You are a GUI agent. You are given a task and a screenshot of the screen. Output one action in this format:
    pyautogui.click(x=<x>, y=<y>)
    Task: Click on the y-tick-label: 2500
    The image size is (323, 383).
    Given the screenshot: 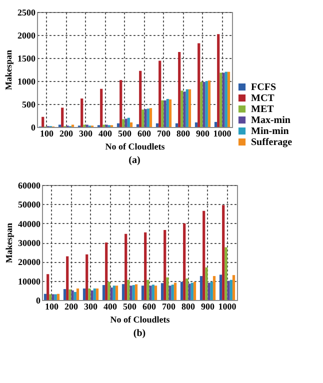 What is the action you would take?
    pyautogui.click(x=27, y=13)
    